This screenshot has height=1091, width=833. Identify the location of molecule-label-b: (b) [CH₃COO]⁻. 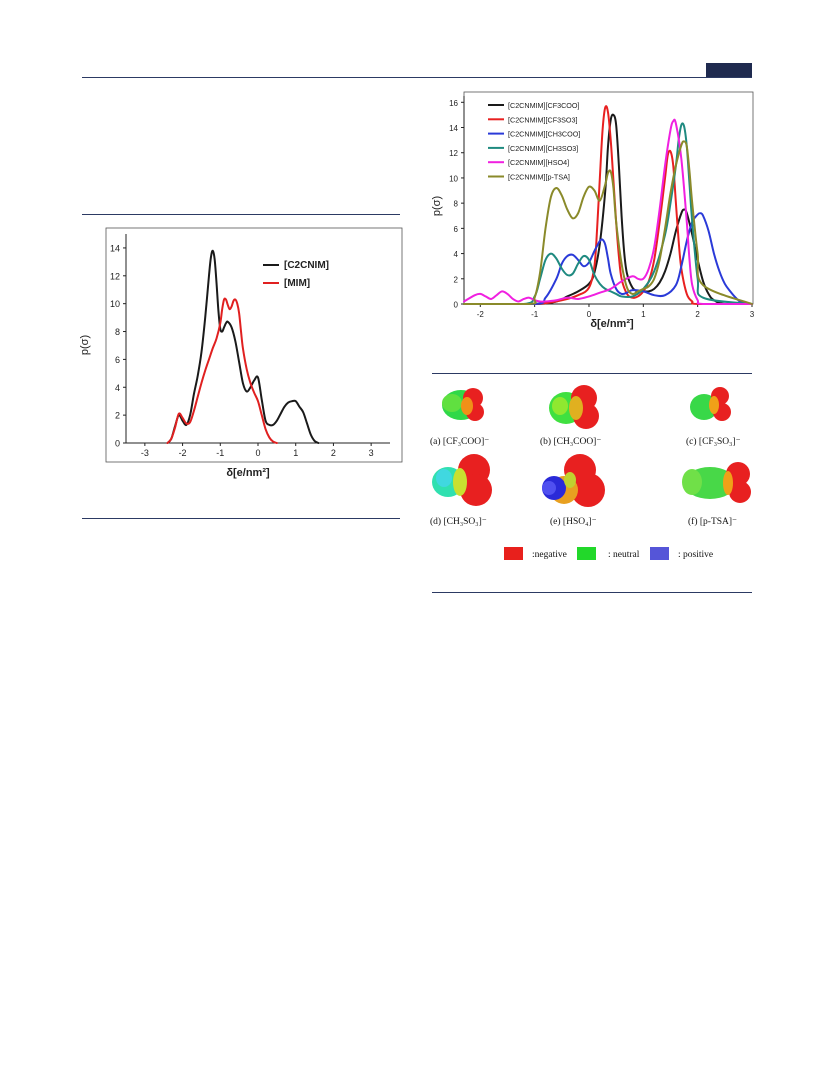
(570, 441).